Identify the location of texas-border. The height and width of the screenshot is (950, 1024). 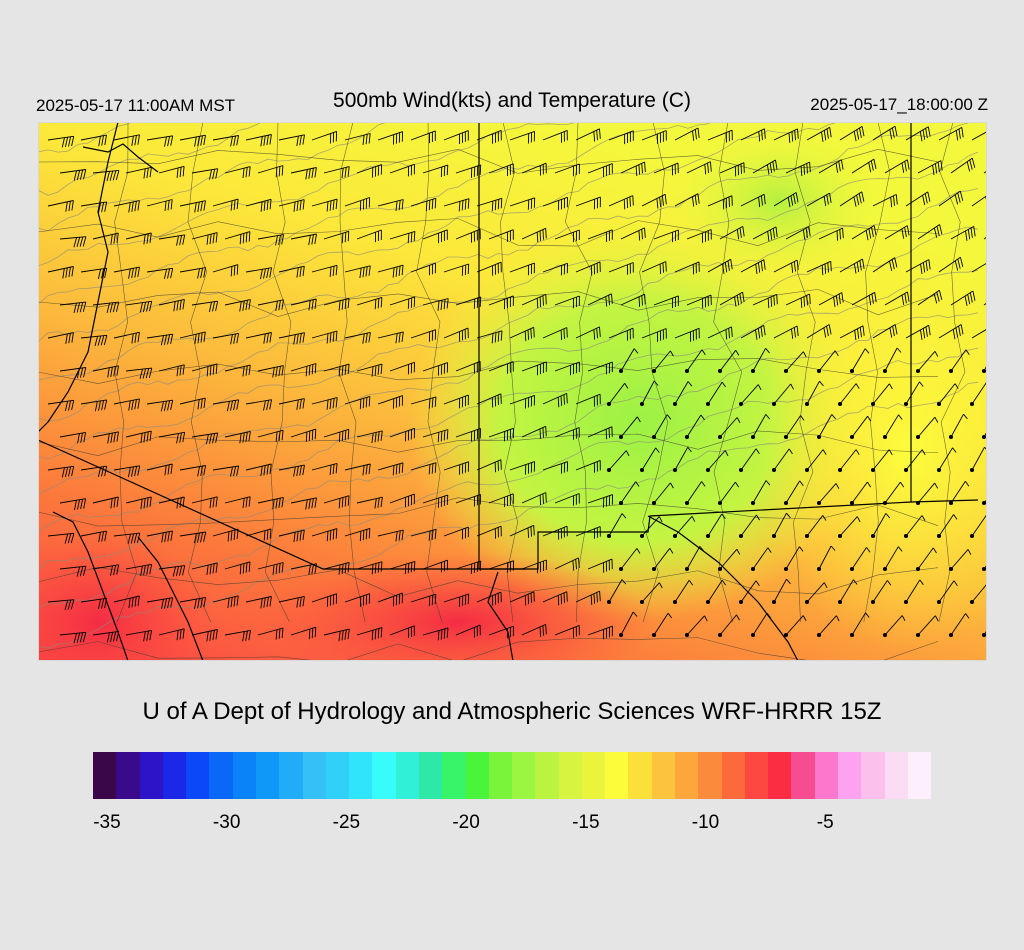
(944, 501).